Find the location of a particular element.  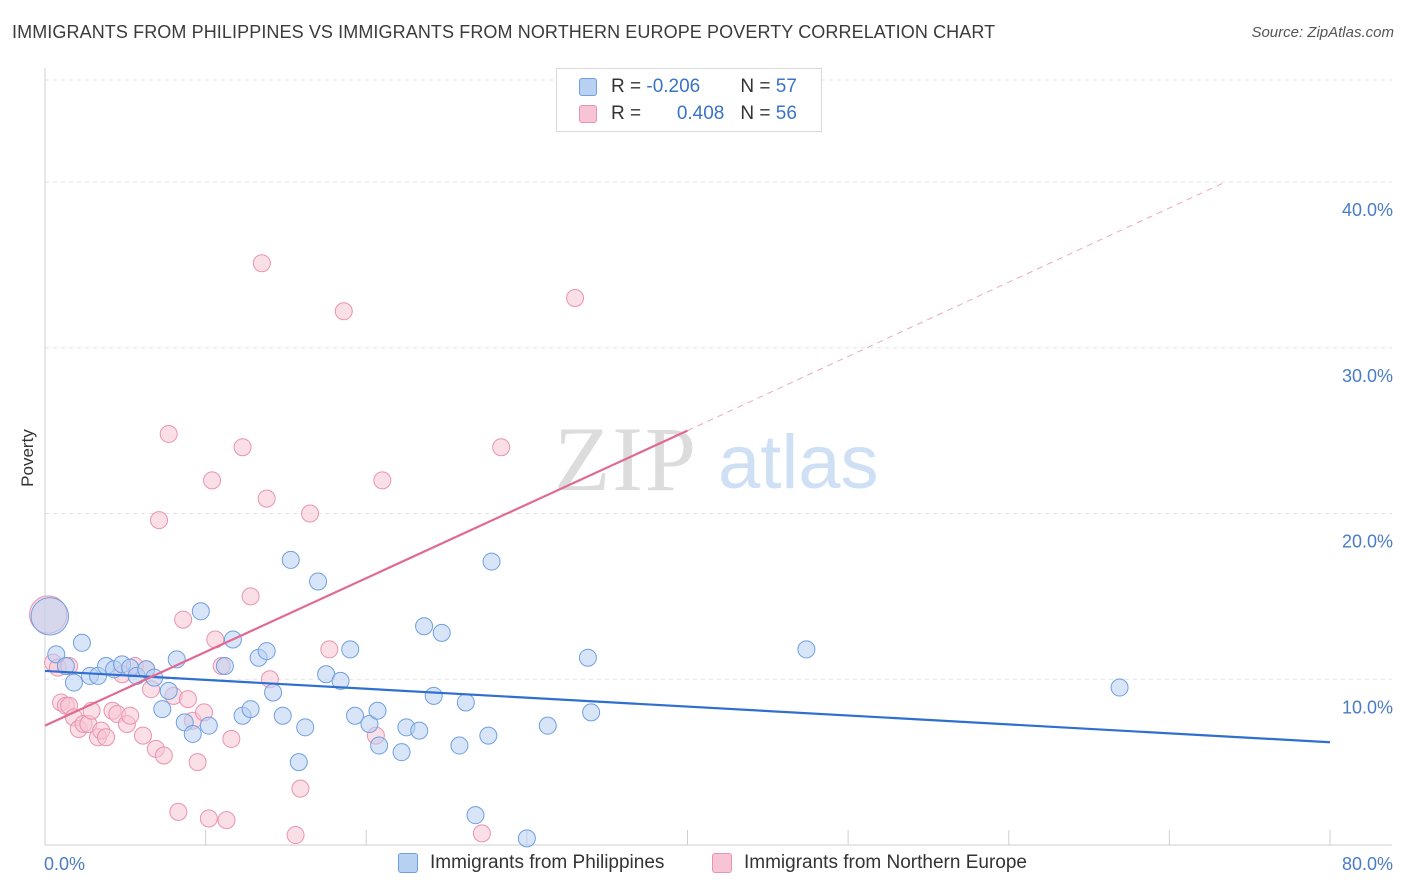

legend-swatch-philippines is located at coordinates (588, 87).